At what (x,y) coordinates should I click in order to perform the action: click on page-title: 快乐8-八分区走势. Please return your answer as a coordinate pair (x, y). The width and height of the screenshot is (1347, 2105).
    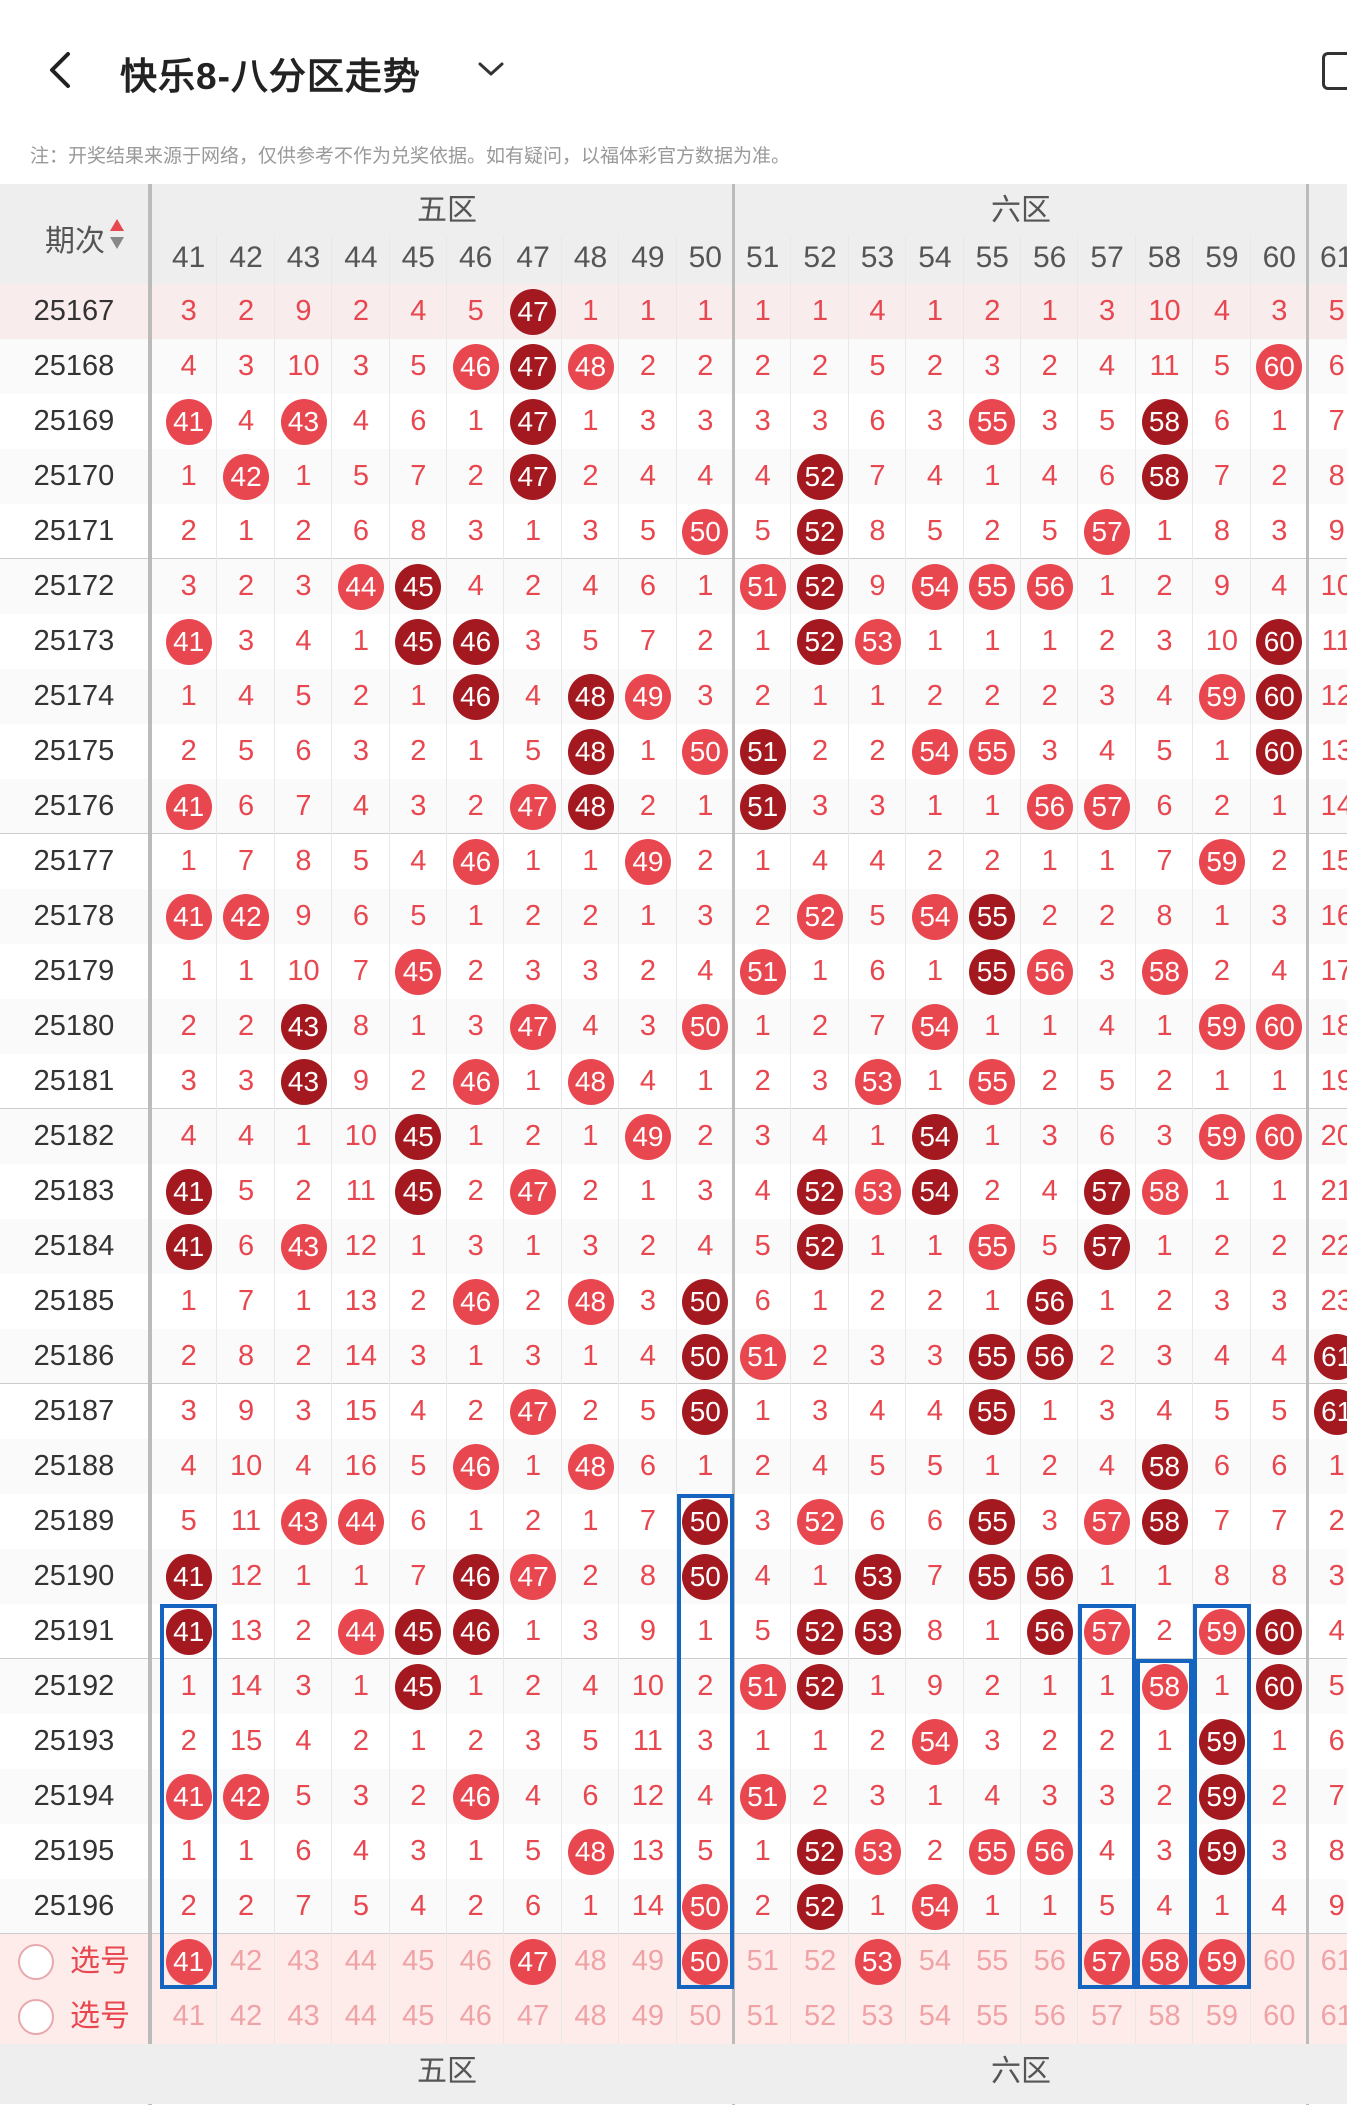
    Looking at the image, I should click on (270, 76).